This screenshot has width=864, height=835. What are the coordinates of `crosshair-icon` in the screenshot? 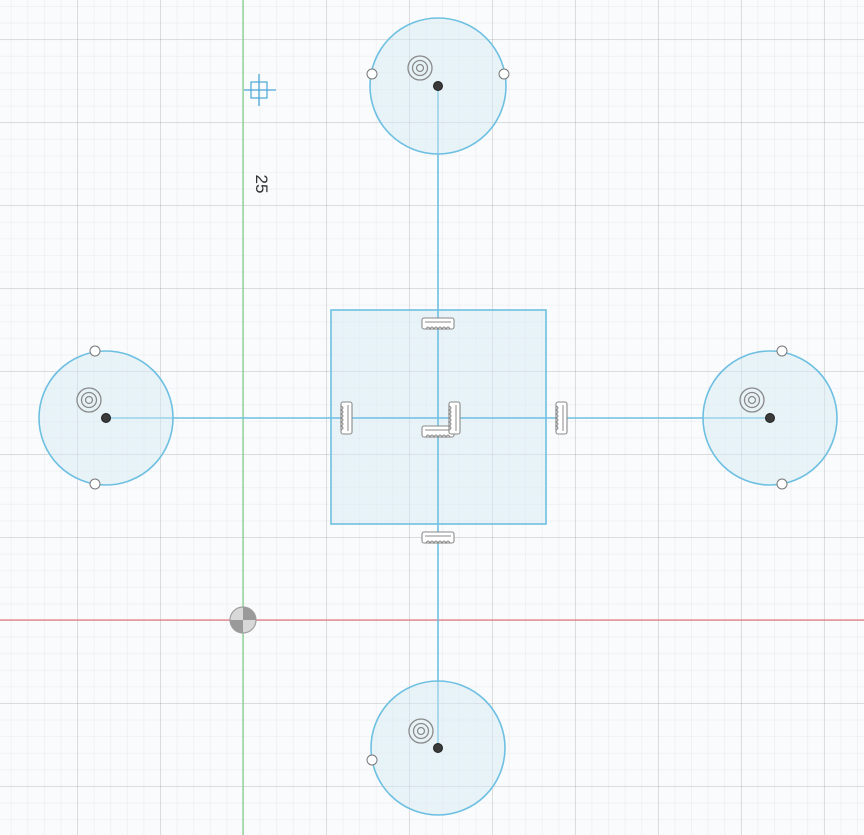 It's located at (260, 90).